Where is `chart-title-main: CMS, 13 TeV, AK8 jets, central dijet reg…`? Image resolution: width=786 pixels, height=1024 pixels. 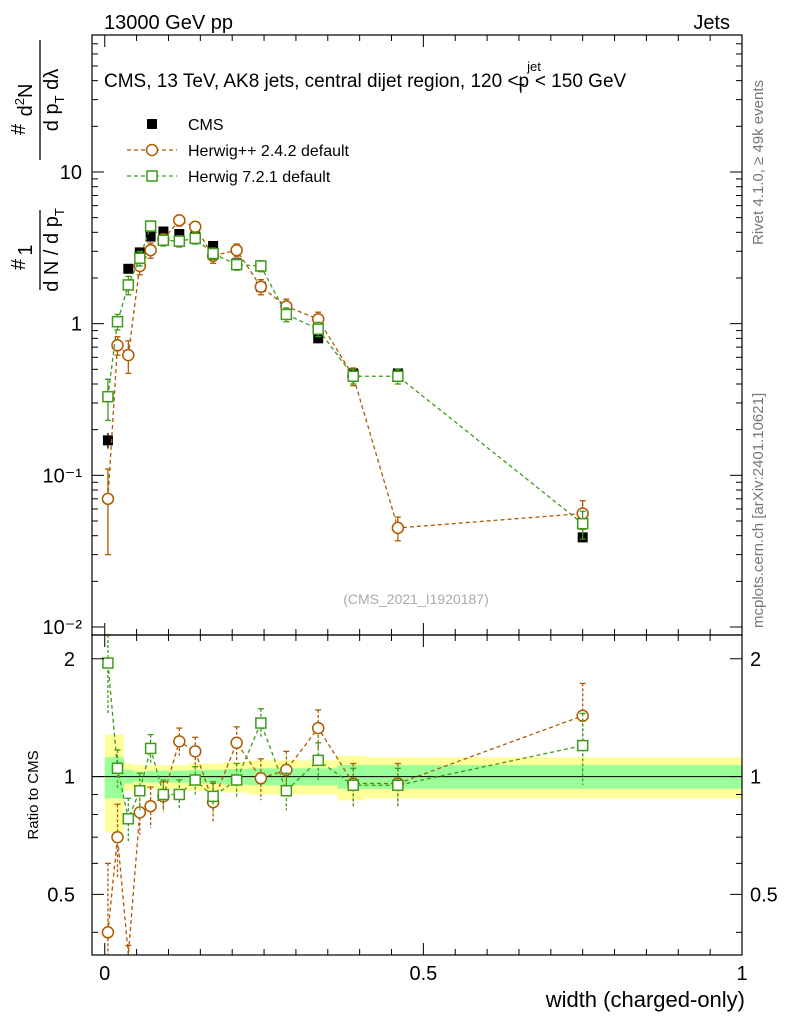 chart-title-main: CMS, 13 TeV, AK8 jets, central dijet reg… is located at coordinates (316, 81).